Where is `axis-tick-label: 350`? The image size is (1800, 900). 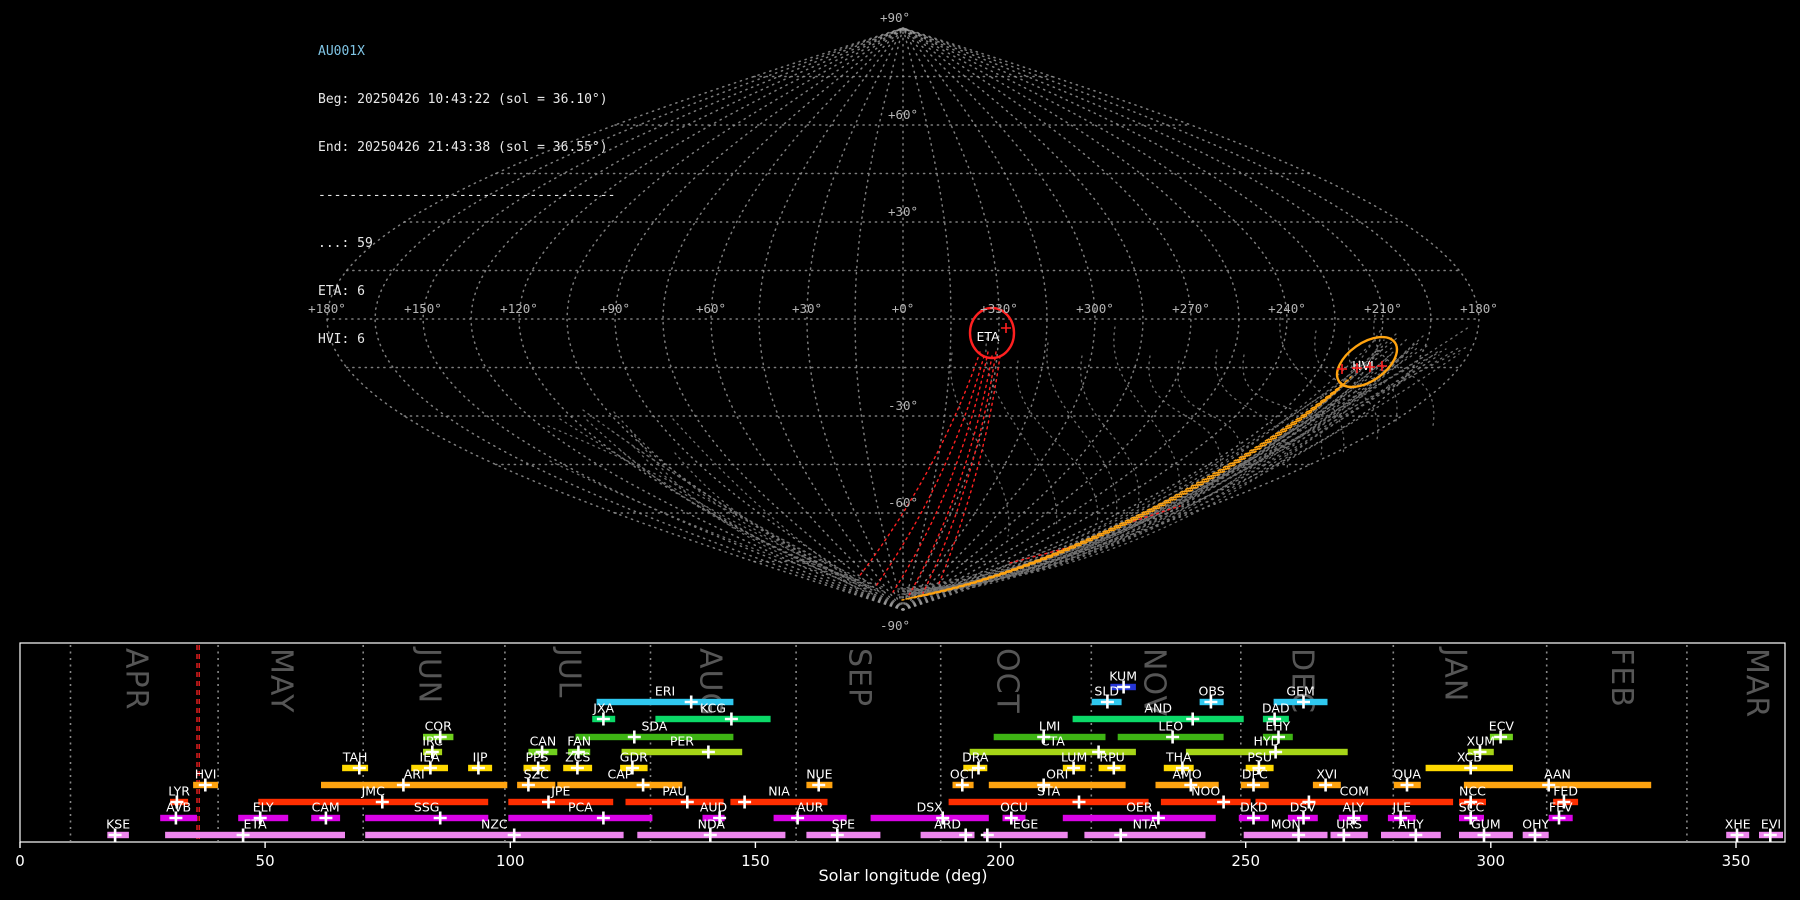
axis-tick-label: 350 is located at coordinates (1736, 861).